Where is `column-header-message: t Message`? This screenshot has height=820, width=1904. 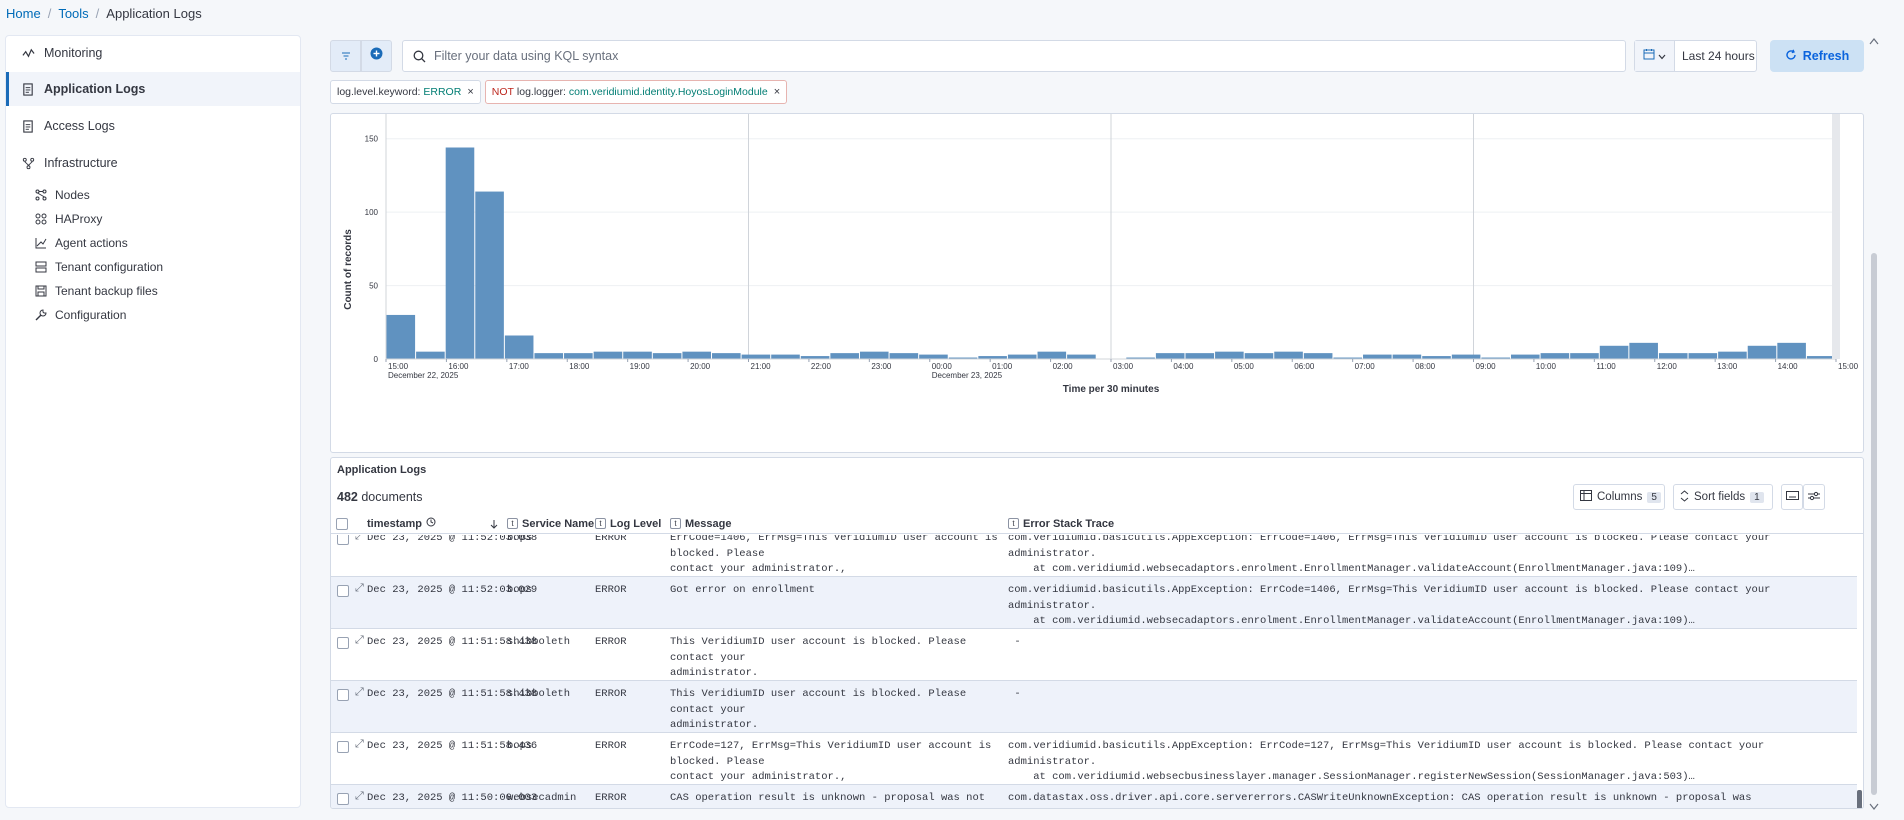
column-header-message: t Message is located at coordinates (700, 524).